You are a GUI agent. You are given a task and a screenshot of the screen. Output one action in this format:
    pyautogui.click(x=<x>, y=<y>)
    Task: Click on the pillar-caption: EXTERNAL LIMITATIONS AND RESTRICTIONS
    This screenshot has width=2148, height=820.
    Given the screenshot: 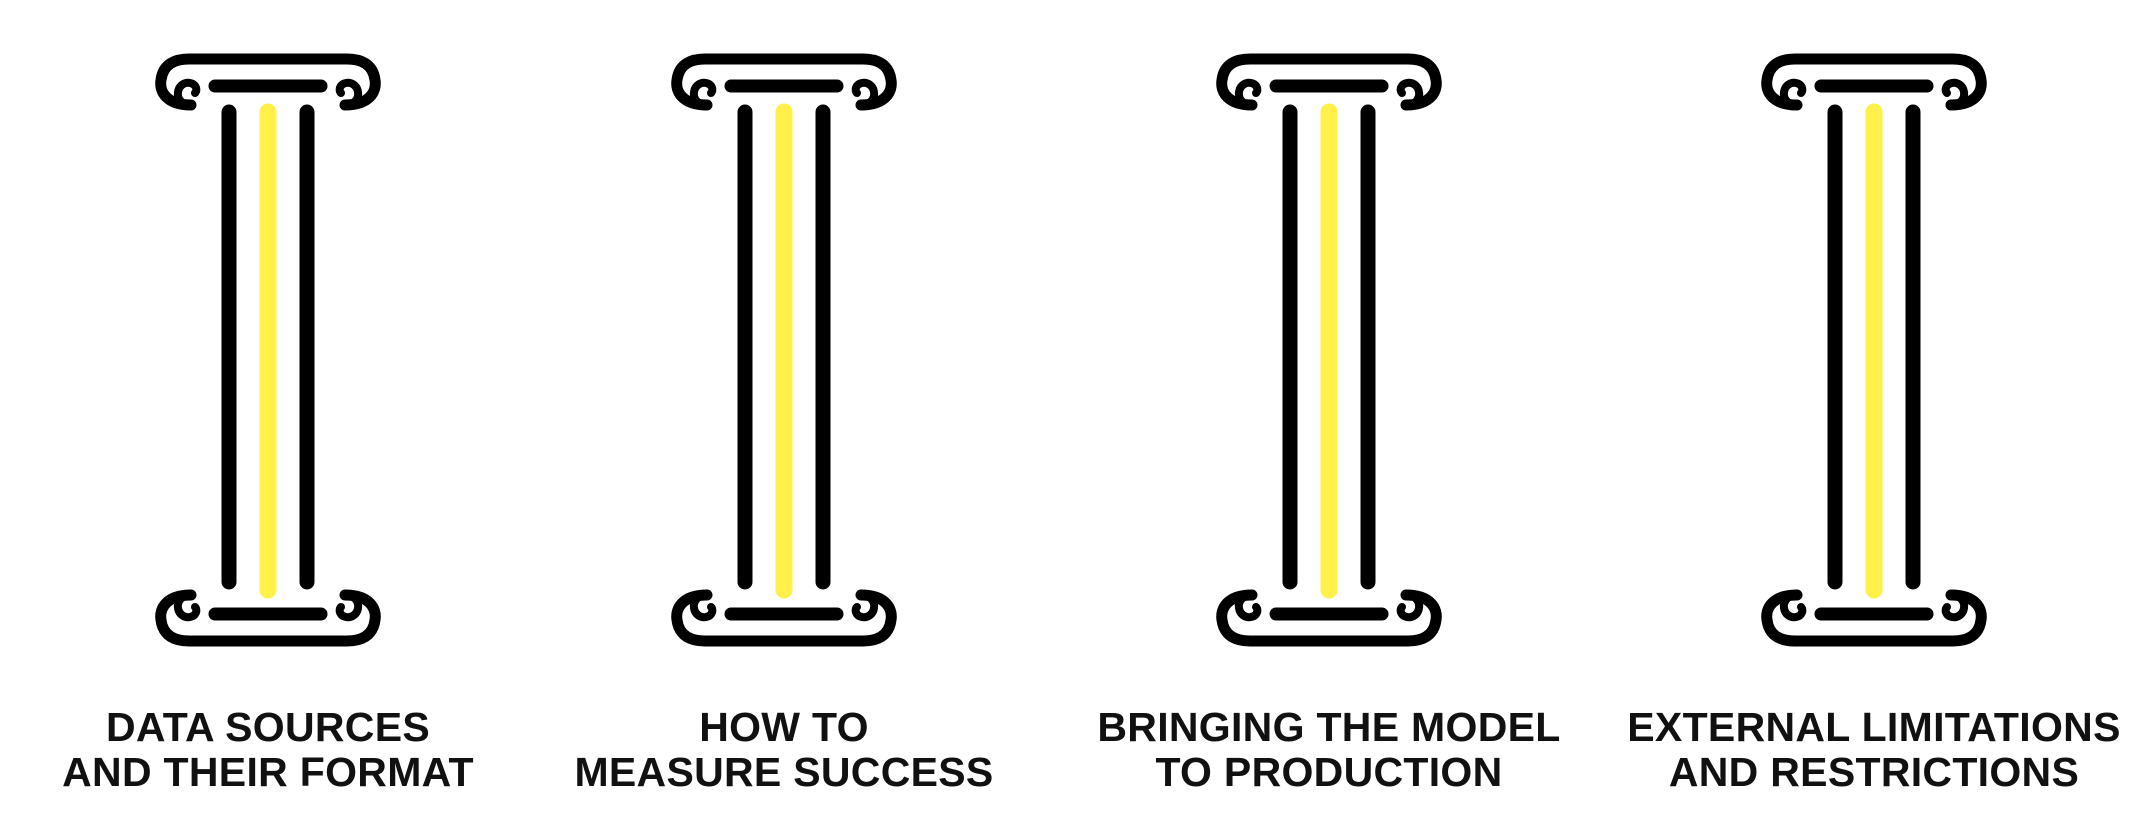 What is the action you would take?
    pyautogui.click(x=1871, y=750)
    